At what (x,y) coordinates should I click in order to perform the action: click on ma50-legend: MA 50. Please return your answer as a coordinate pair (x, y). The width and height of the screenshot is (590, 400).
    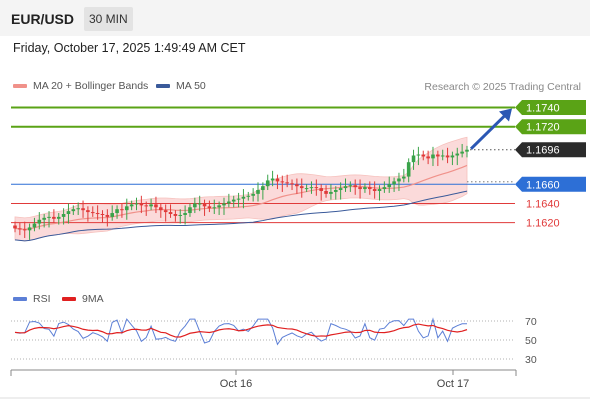
    Looking at the image, I should click on (181, 86).